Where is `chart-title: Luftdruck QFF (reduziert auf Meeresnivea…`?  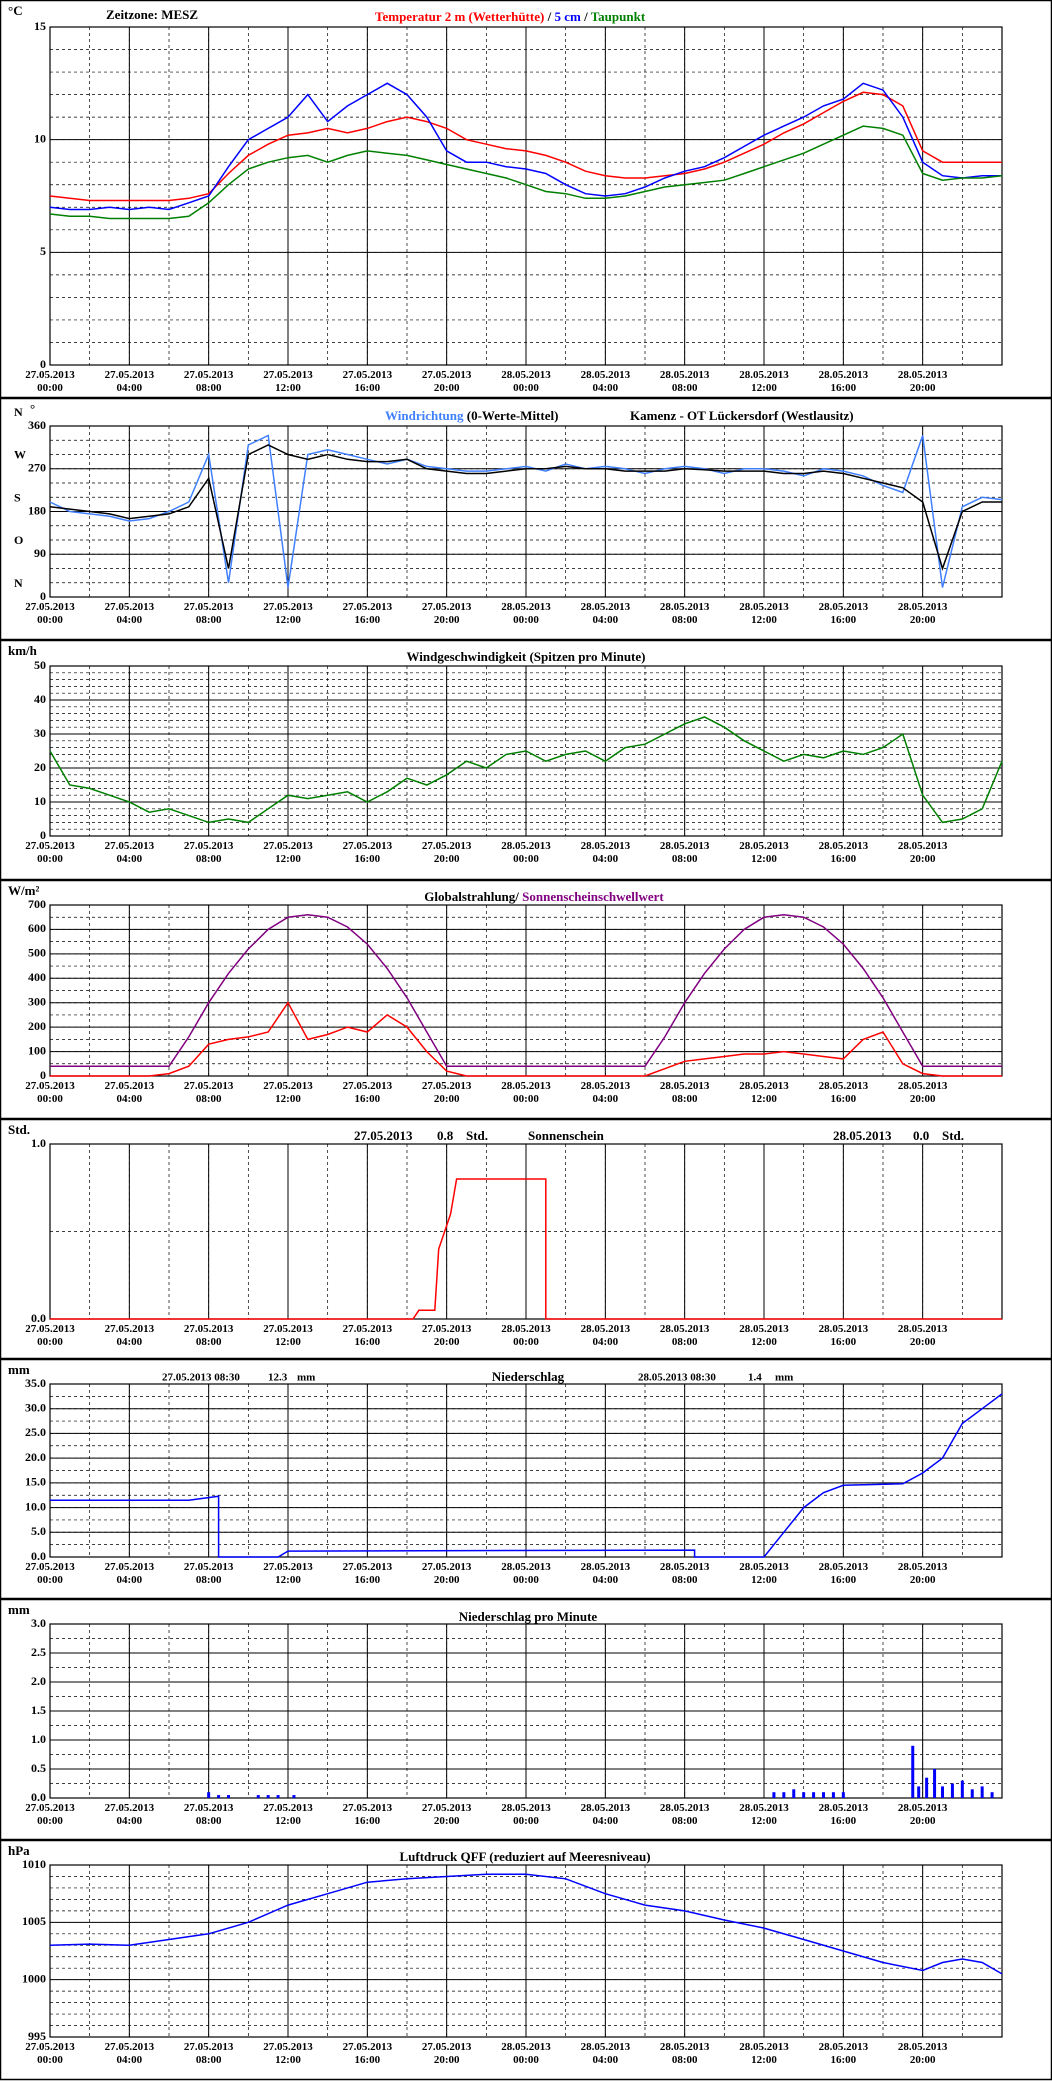
chart-title: Luftdruck QFF (reduziert auf Meeresnivea… is located at coordinates (524, 1856).